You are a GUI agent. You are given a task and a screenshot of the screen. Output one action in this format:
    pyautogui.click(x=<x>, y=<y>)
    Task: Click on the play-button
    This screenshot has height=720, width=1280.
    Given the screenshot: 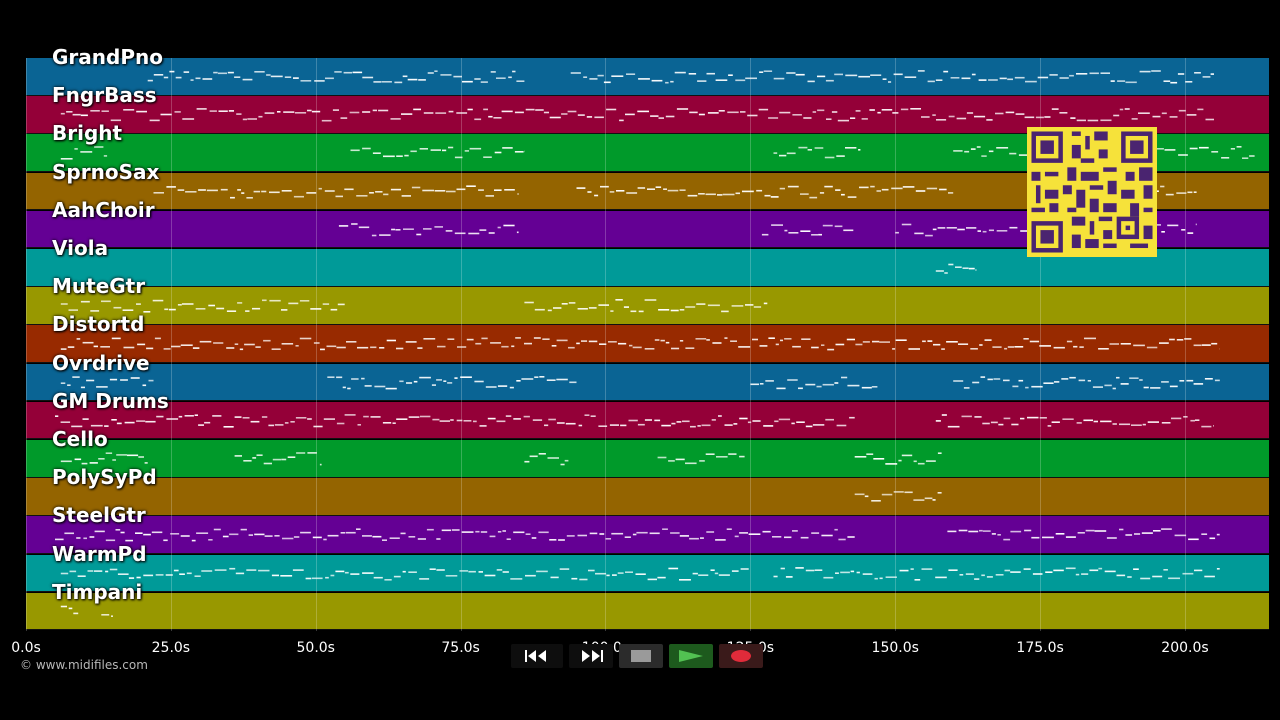 What is the action you would take?
    pyautogui.click(x=691, y=656)
    